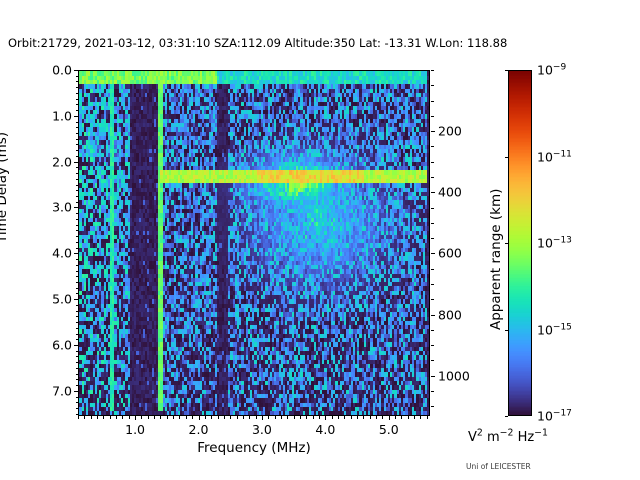  I want to click on y-axis-tick-label: 7.0, so click(62, 391).